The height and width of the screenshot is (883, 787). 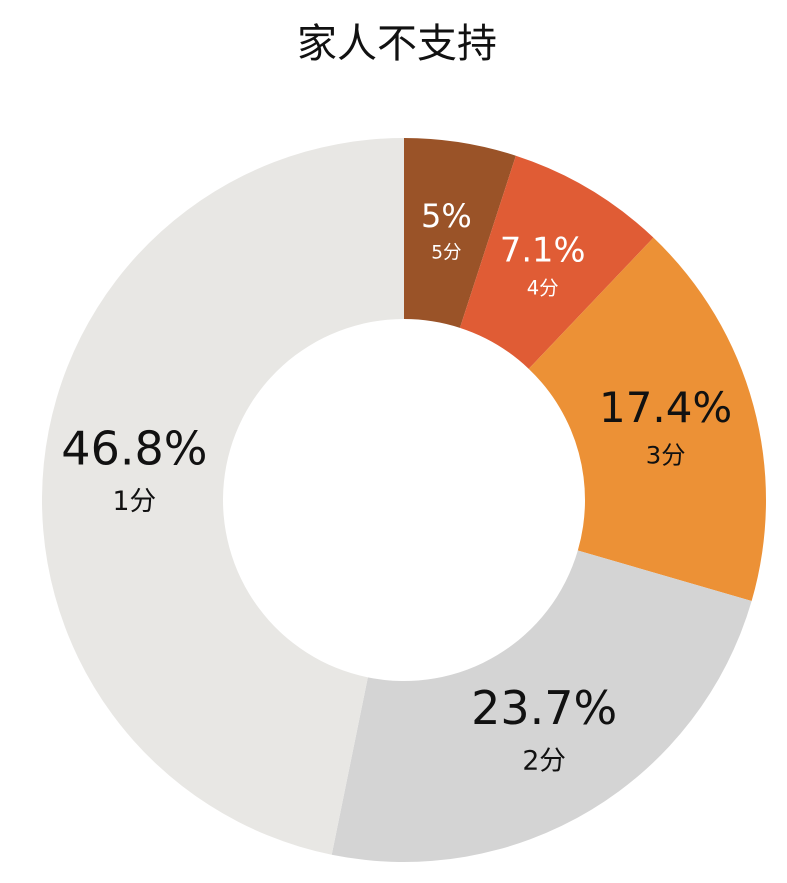 What do you see at coordinates (543, 288) in the screenshot?
I see `slice-category-label: 4分` at bounding box center [543, 288].